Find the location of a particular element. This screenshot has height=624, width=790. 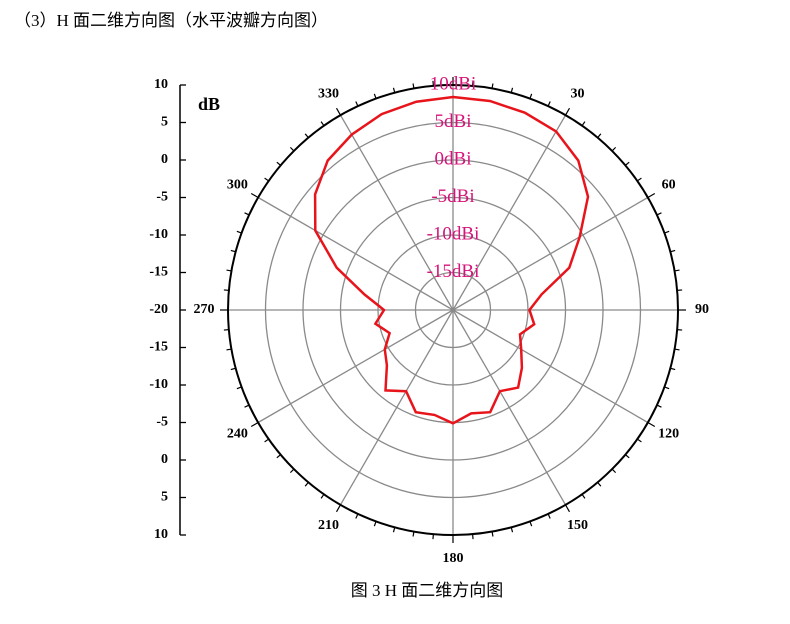

angle-label: 150 is located at coordinates (577, 525).